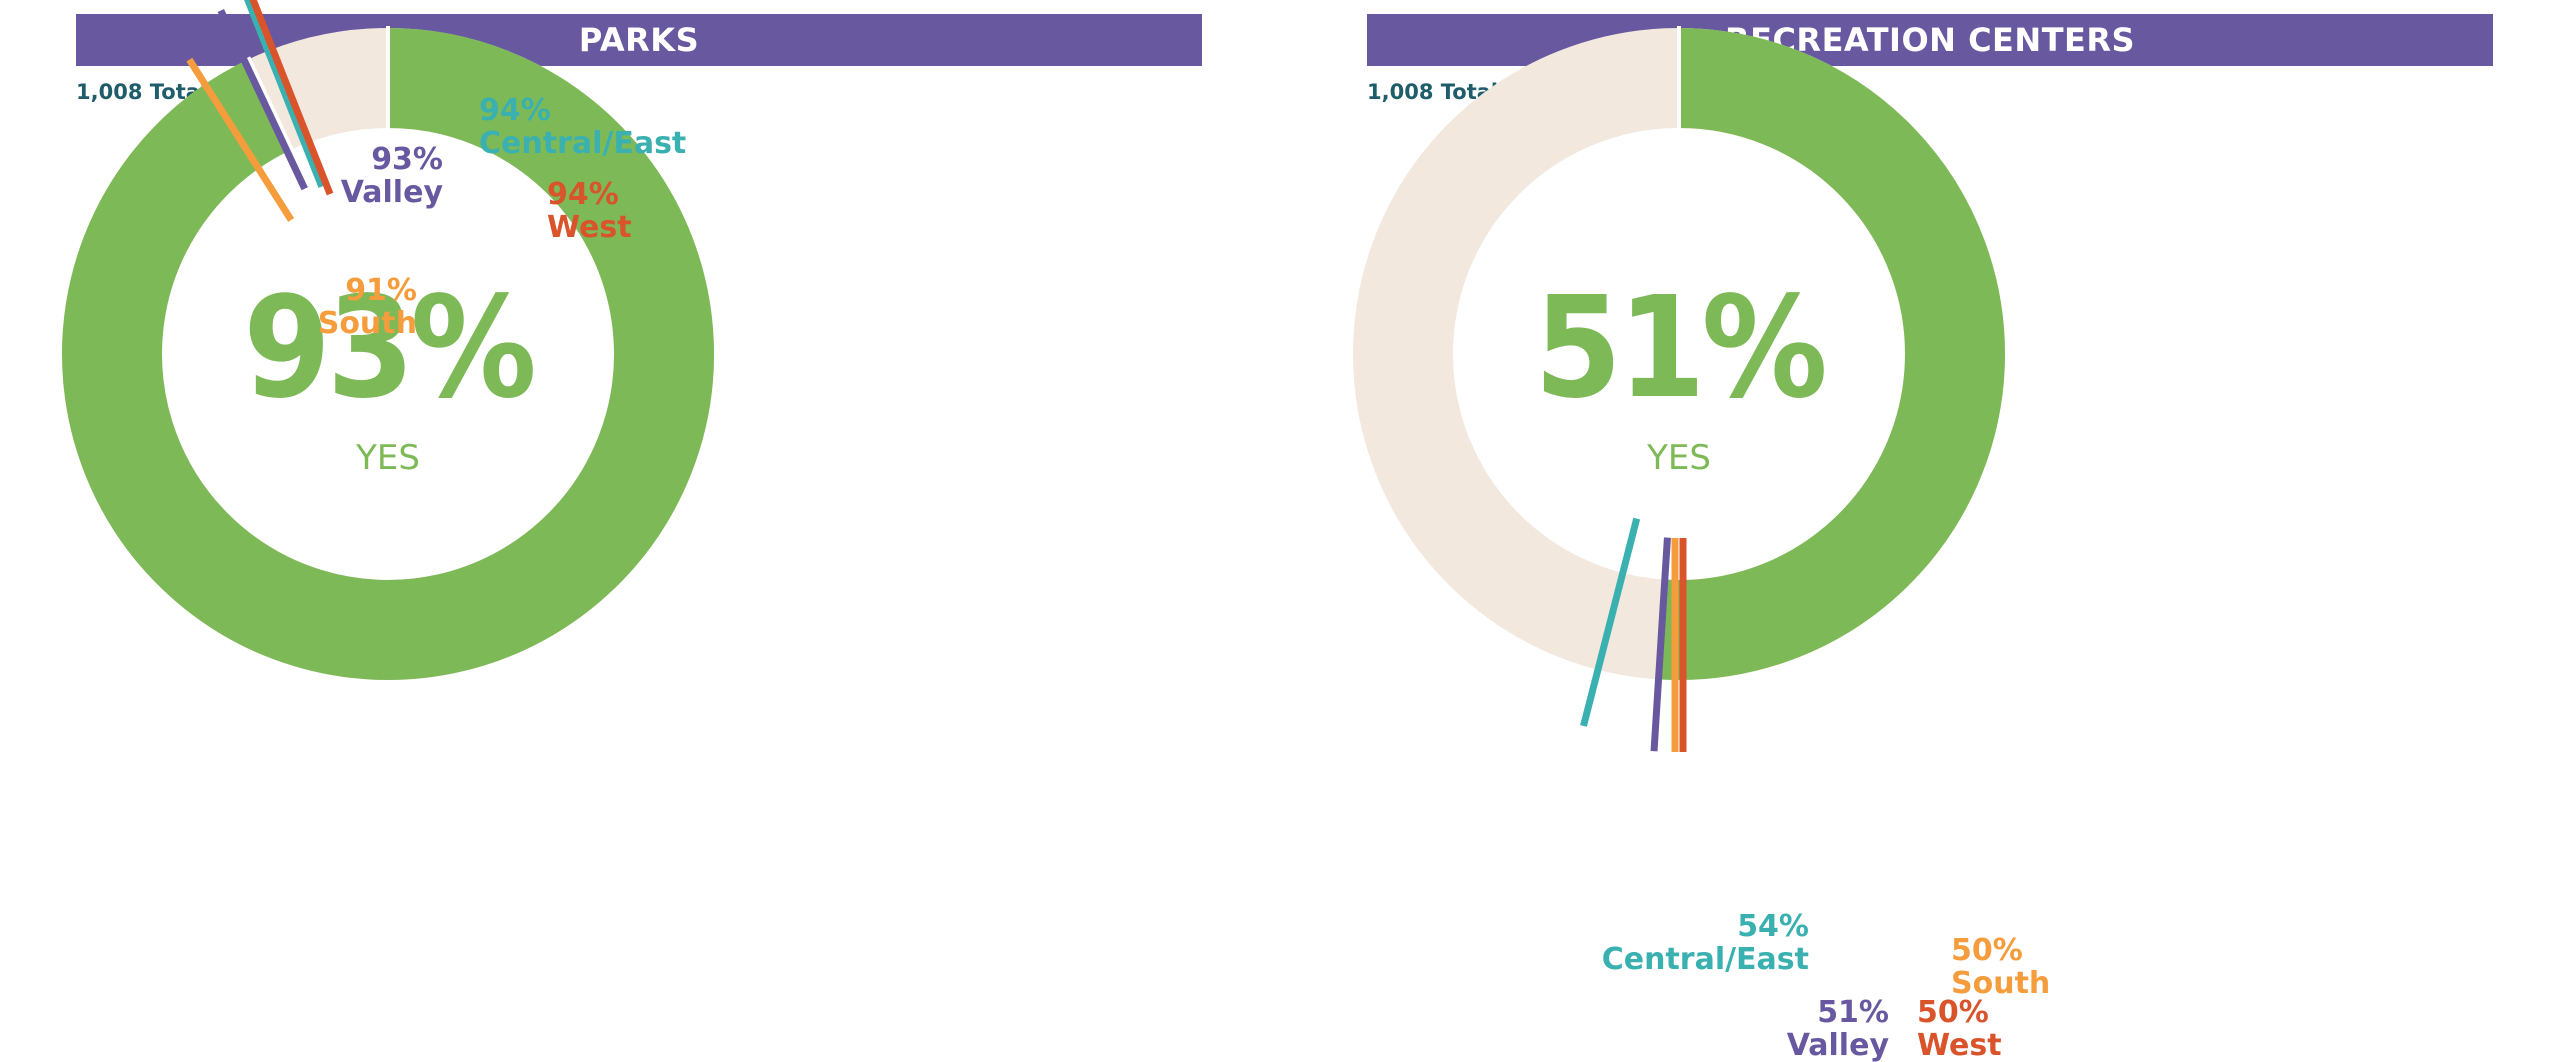  I want to click on recreation-centers-label-valley: 51% Valley, so click(1838, 1028).